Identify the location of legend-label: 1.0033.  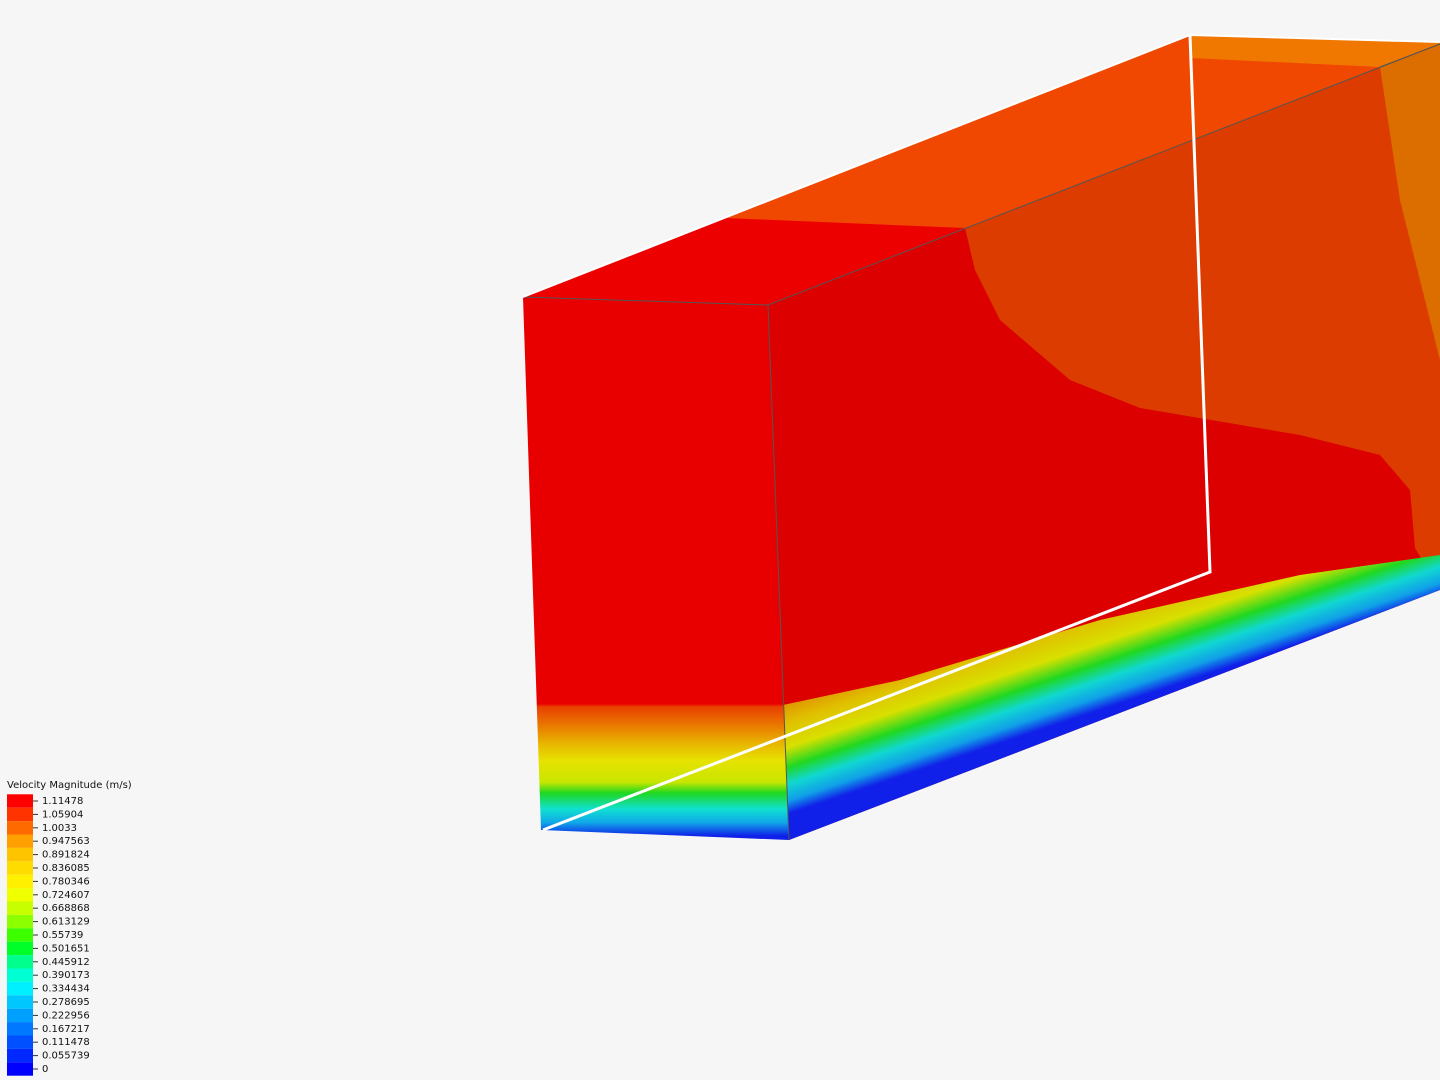
(59, 828).